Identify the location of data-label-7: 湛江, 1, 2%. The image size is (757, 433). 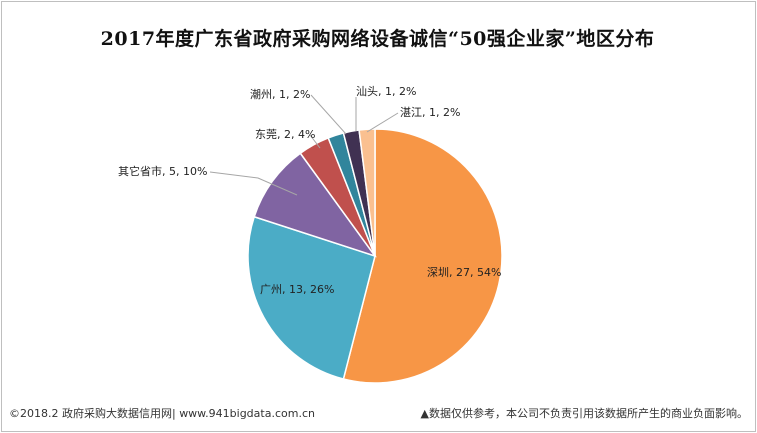
(430, 112).